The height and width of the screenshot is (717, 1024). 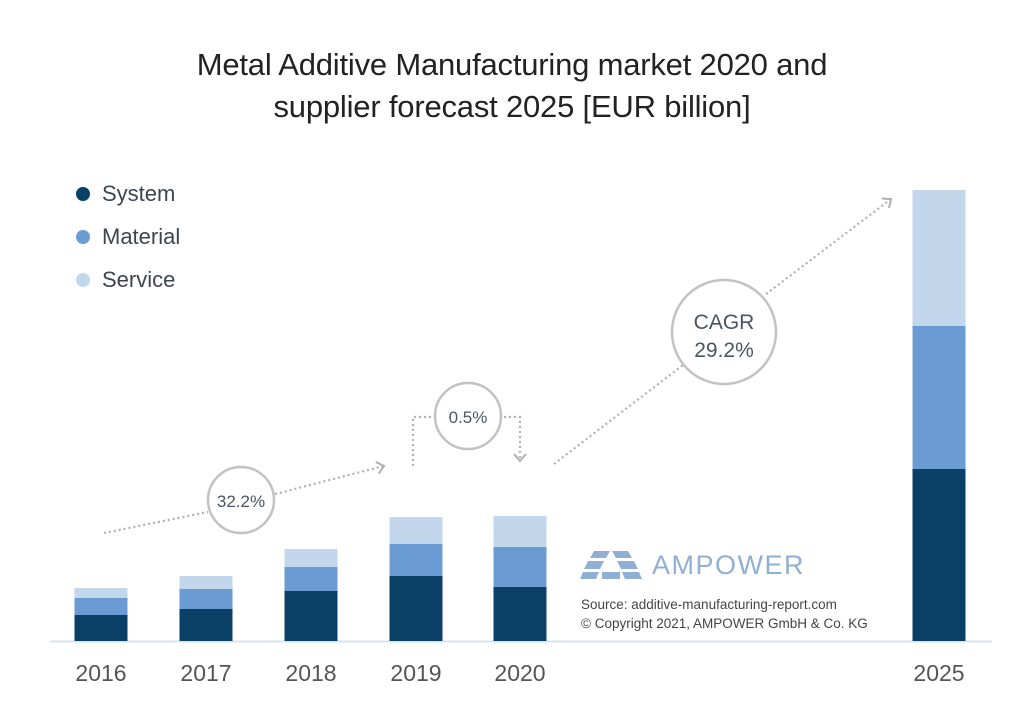 I want to click on x-tick-label: 2016, so click(x=100, y=673).